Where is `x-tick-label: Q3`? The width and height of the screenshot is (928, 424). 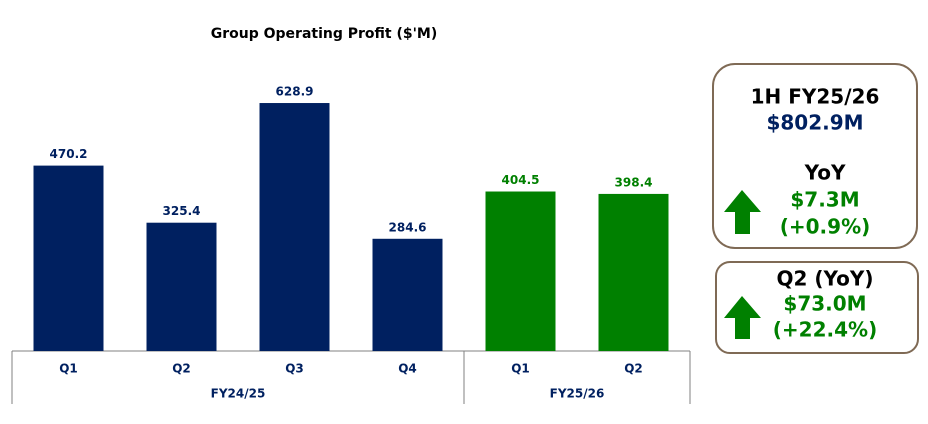 x-tick-label: Q3 is located at coordinates (294, 369).